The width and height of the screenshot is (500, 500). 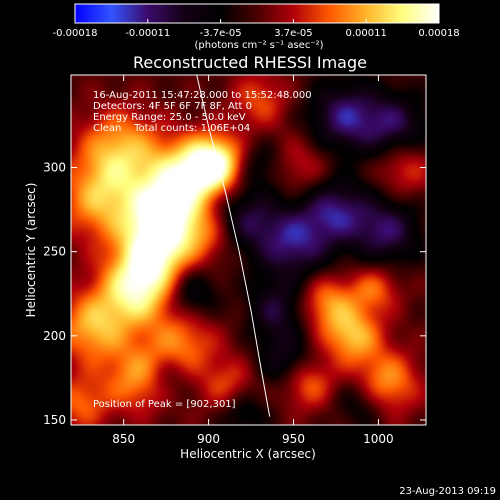 I want to click on y-axis-label: Heliocentric Y (arcsec), so click(x=31, y=250).